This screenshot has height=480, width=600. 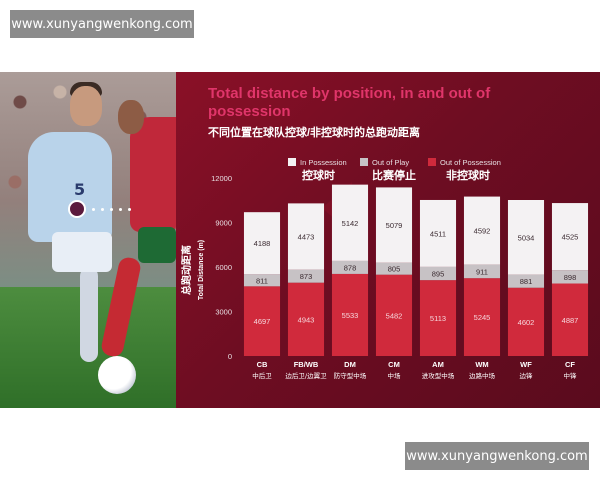 I want to click on blue-player-jersey, so click(x=70, y=187).